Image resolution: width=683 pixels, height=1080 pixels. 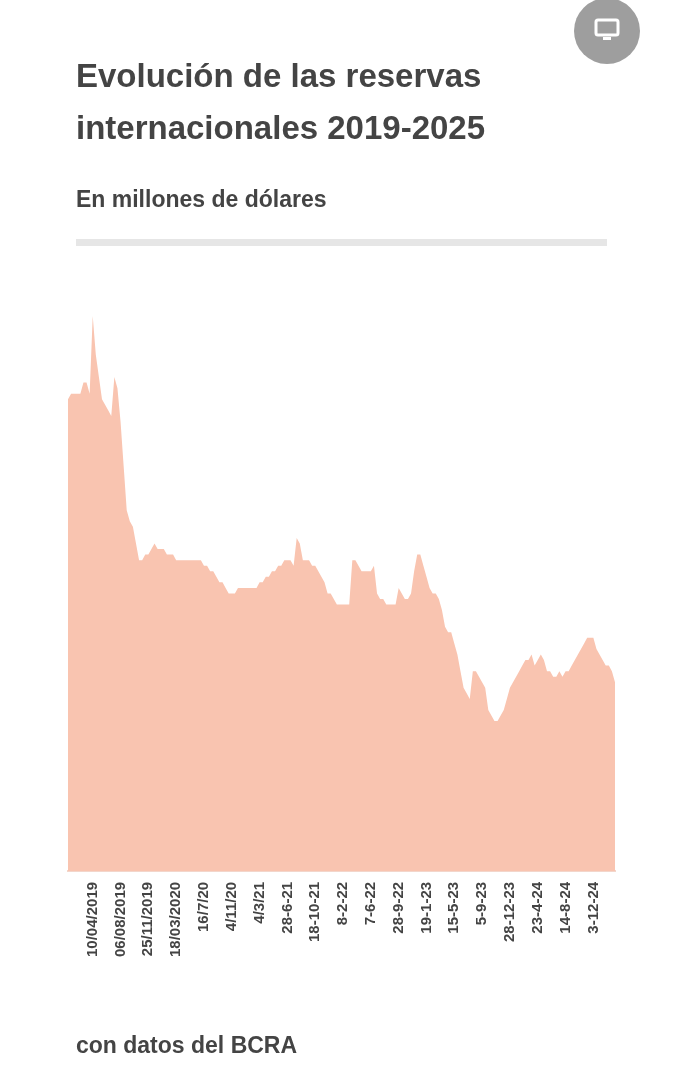 What do you see at coordinates (425, 907) in the screenshot?
I see `x-tick-label: 19-1-23` at bounding box center [425, 907].